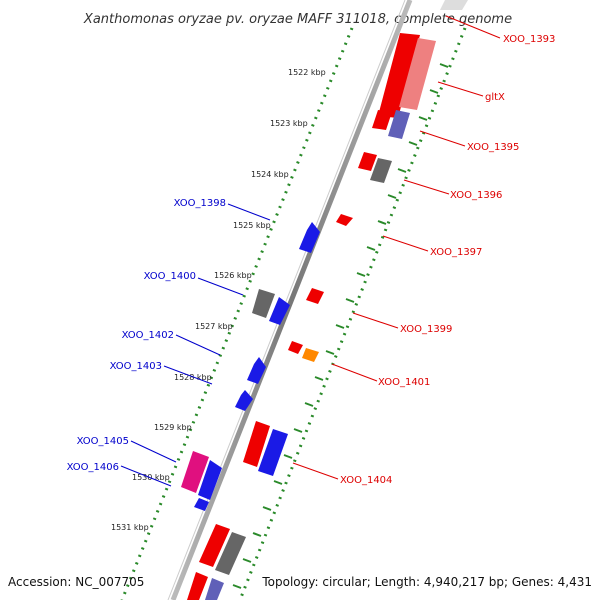 This screenshot has height=600, width=600. I want to click on gene-xoo-1393b, so click(382, 120).